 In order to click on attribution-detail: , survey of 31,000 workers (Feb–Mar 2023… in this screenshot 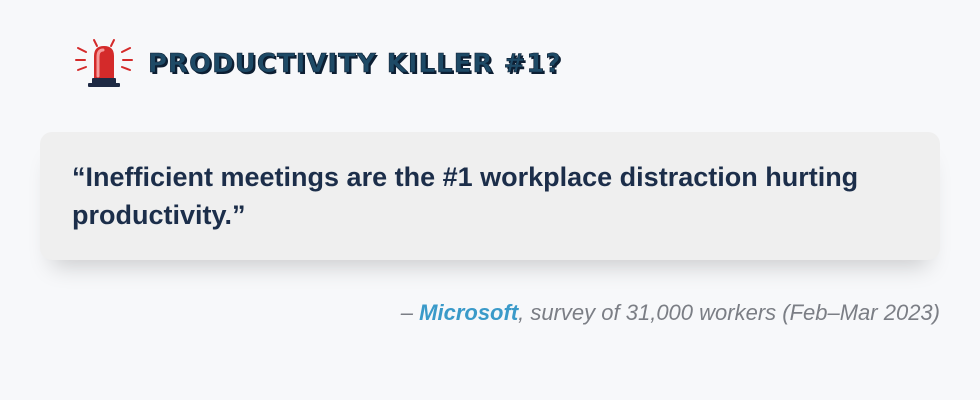, I will do `click(729, 312)`.